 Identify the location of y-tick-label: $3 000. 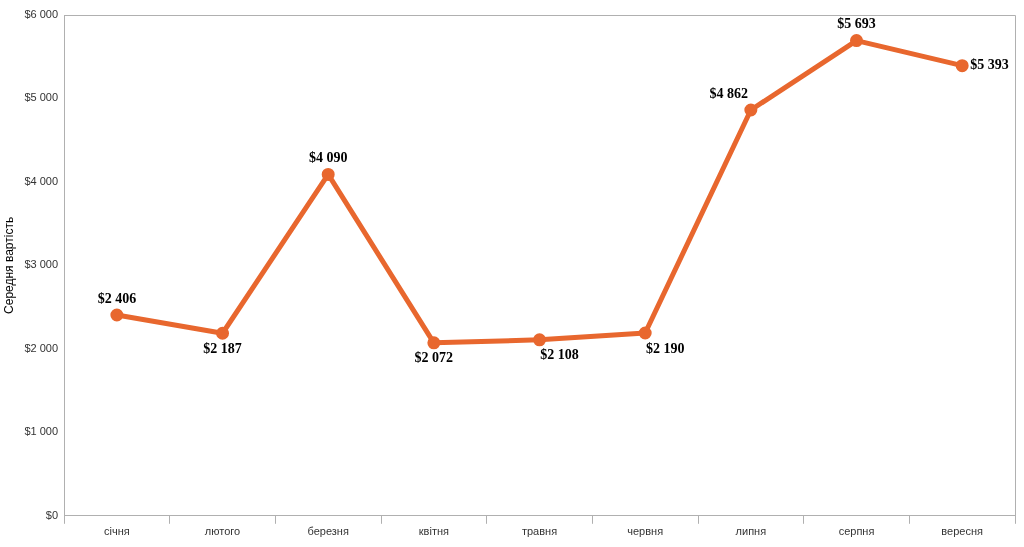
(41, 264).